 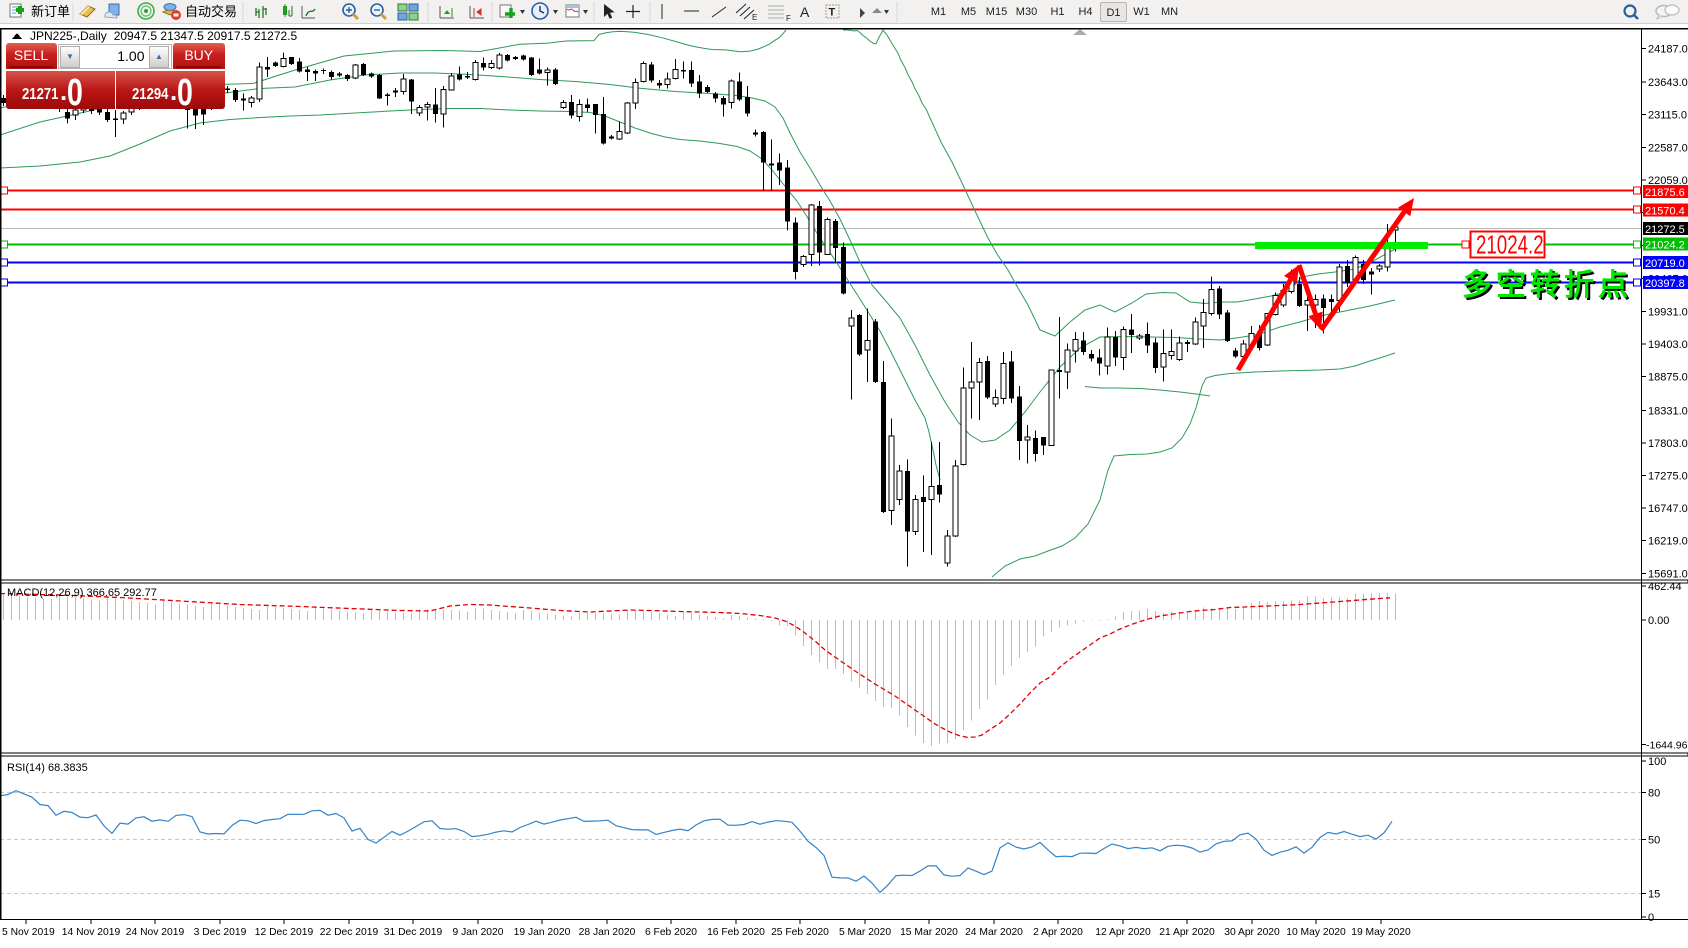 I want to click on svg-text: 21570.4, so click(x=1665, y=212).